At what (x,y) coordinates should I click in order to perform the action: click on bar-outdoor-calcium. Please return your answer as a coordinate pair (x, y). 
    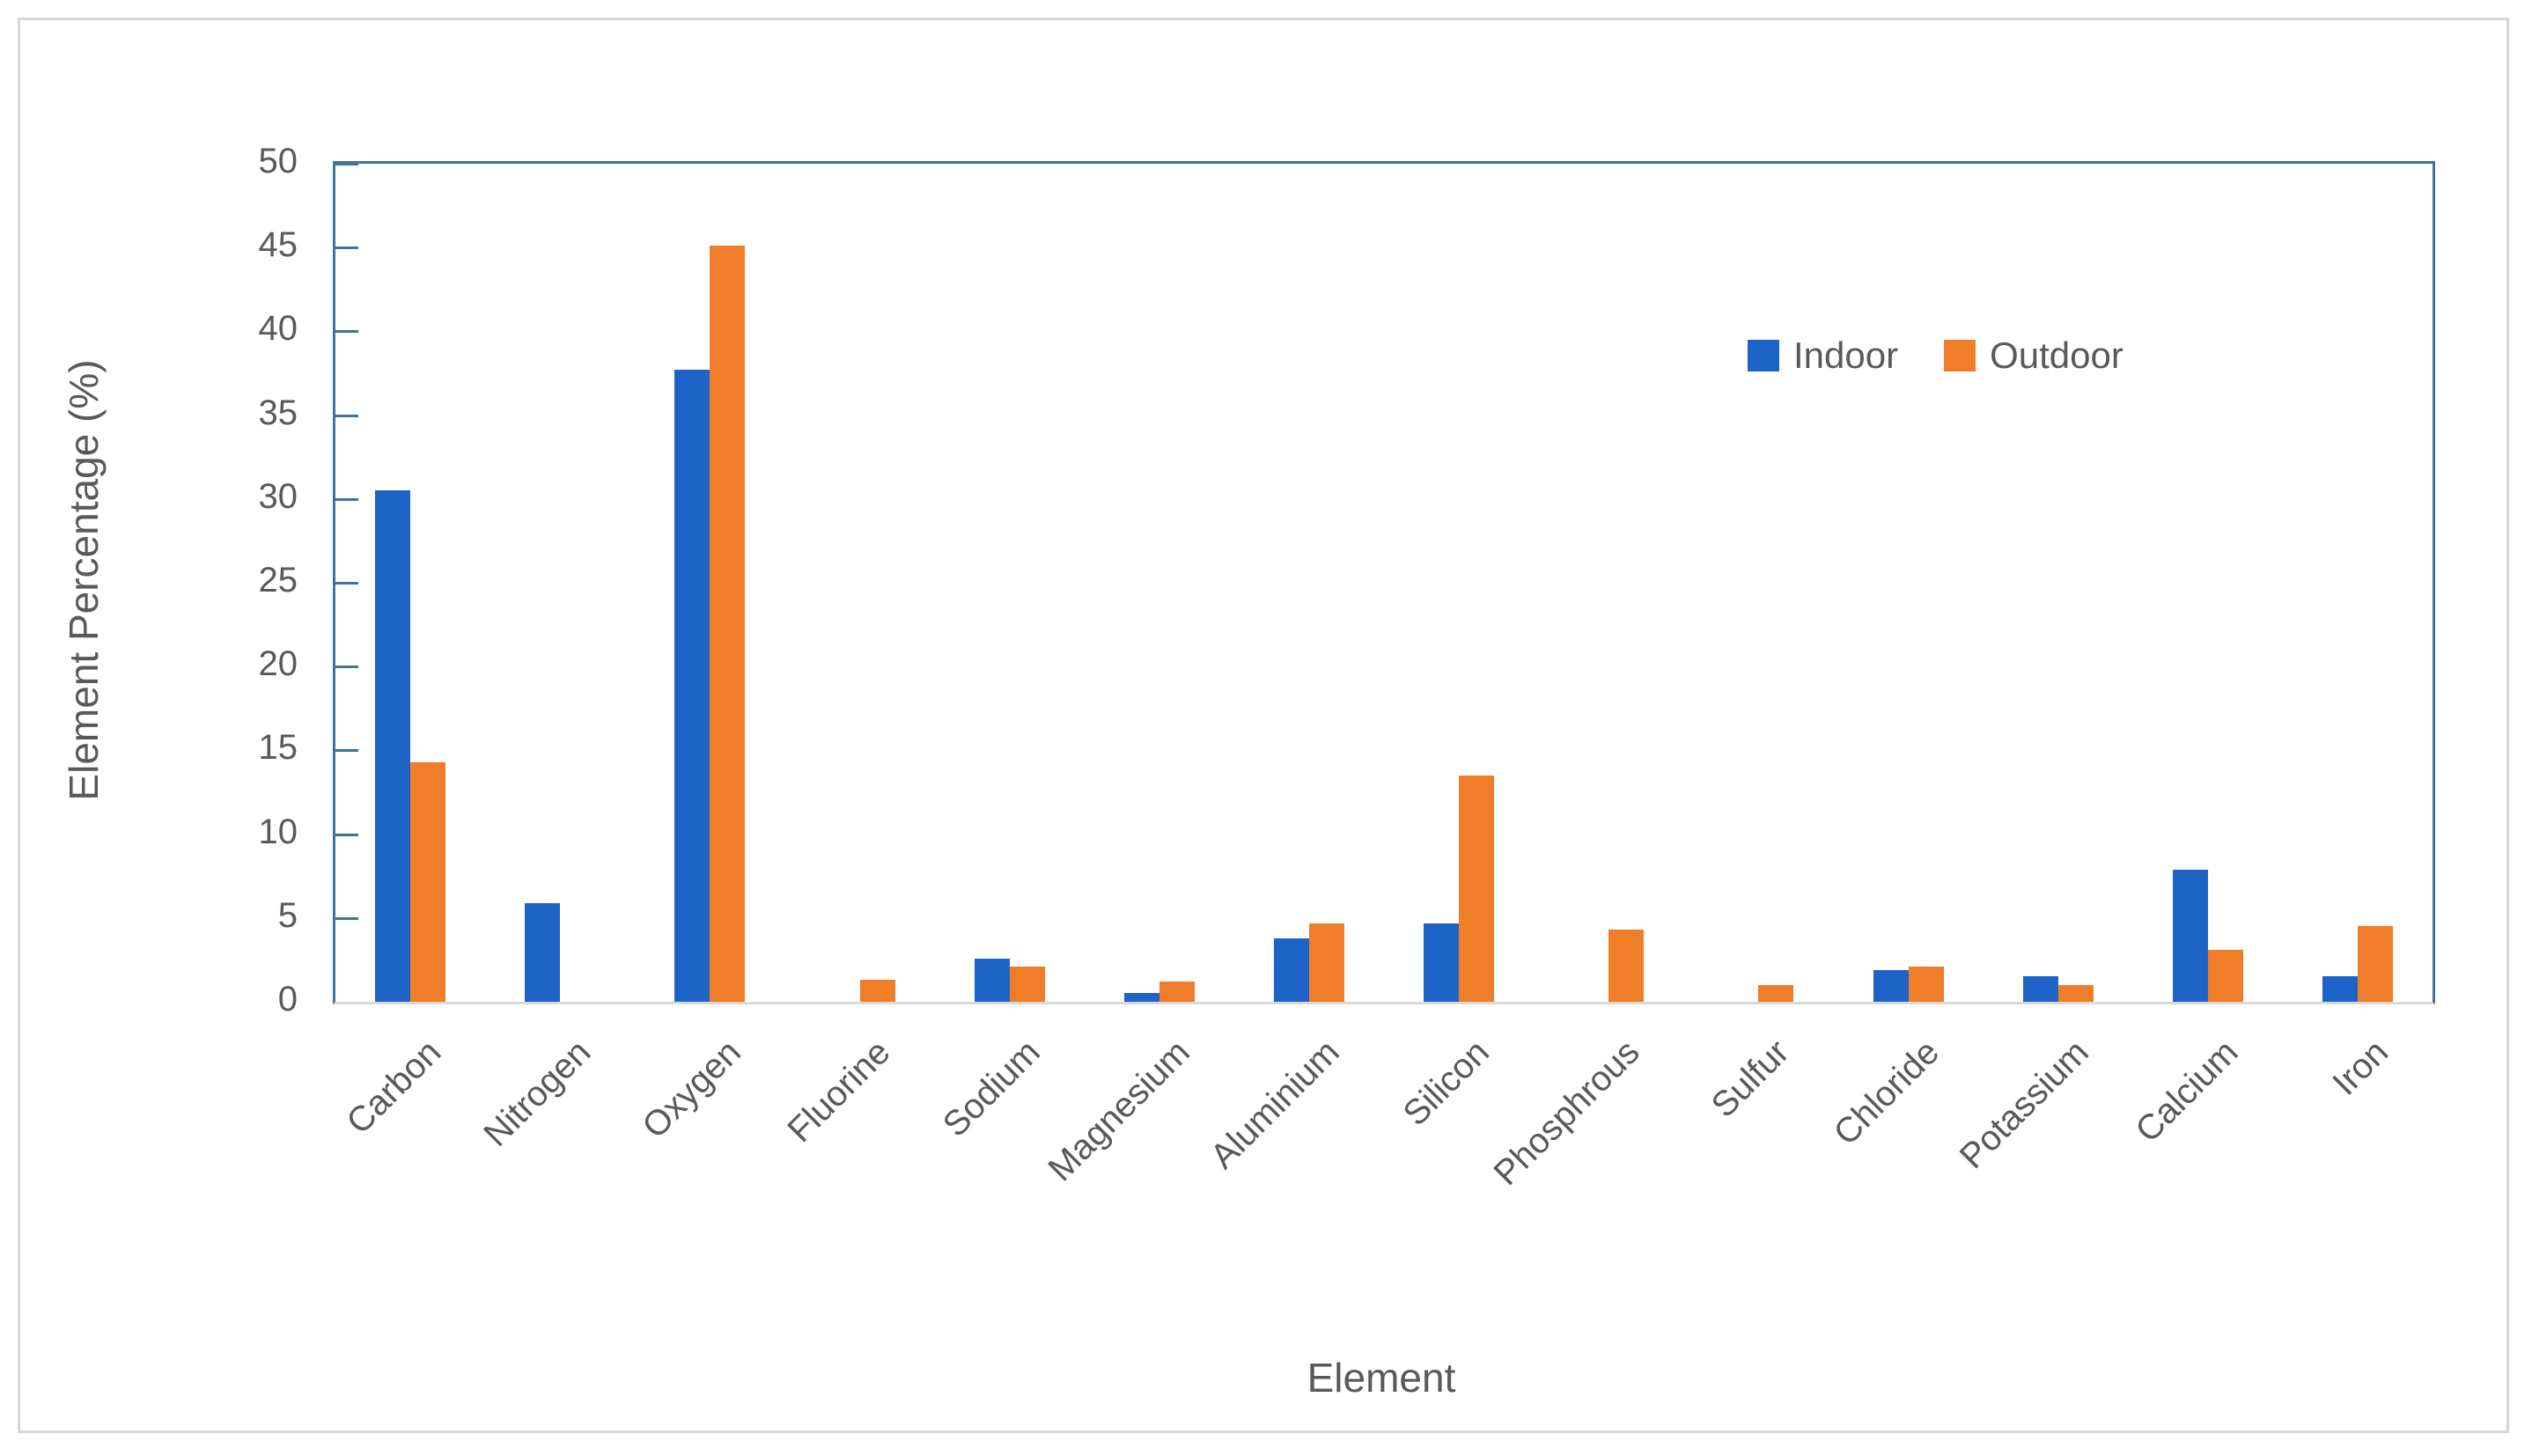
    Looking at the image, I should click on (2225, 975).